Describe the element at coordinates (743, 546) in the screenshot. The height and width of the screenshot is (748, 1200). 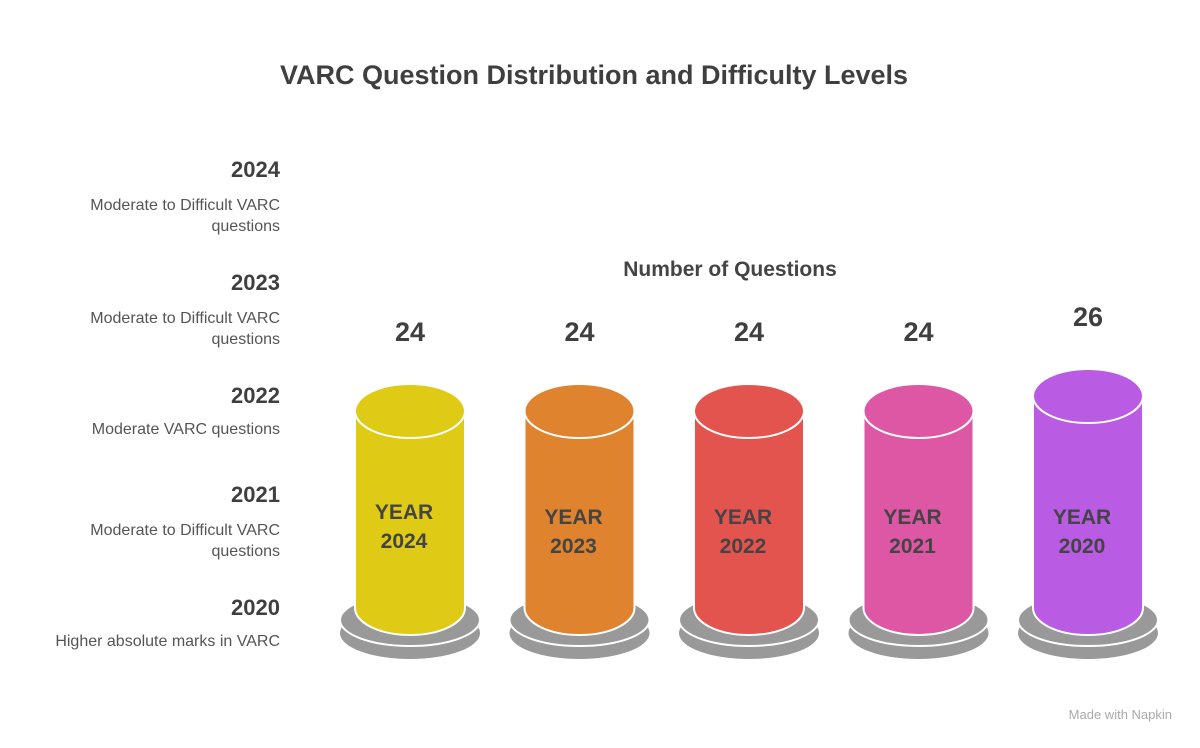
I see `bar-category-label: 2022` at that location.